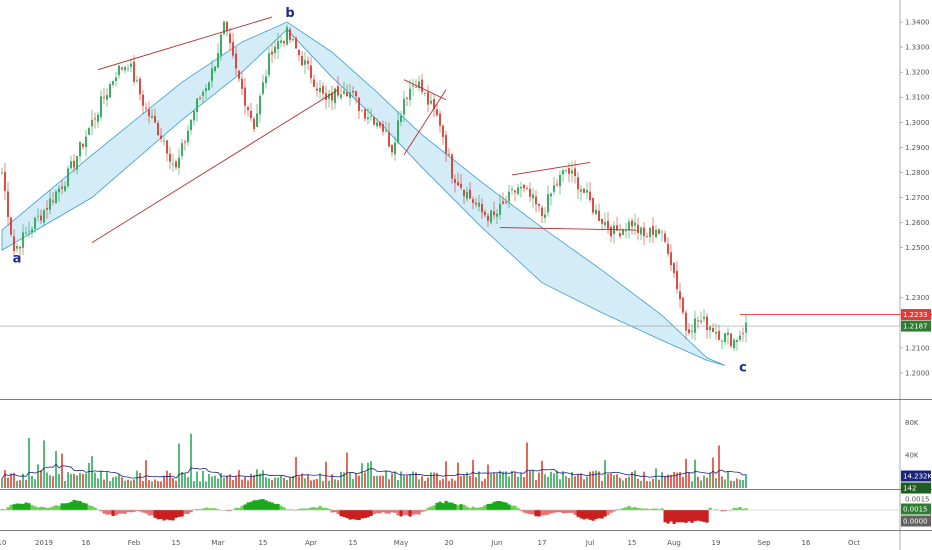  I want to click on wave-label-b: b, so click(289, 13).